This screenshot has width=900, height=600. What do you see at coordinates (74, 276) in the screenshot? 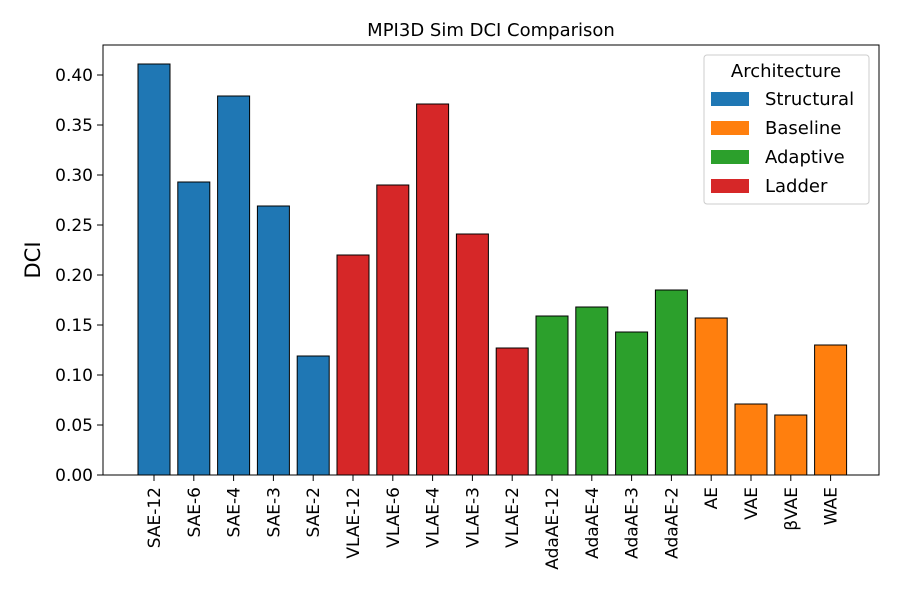
I see `y-tick-label: 0.20` at bounding box center [74, 276].